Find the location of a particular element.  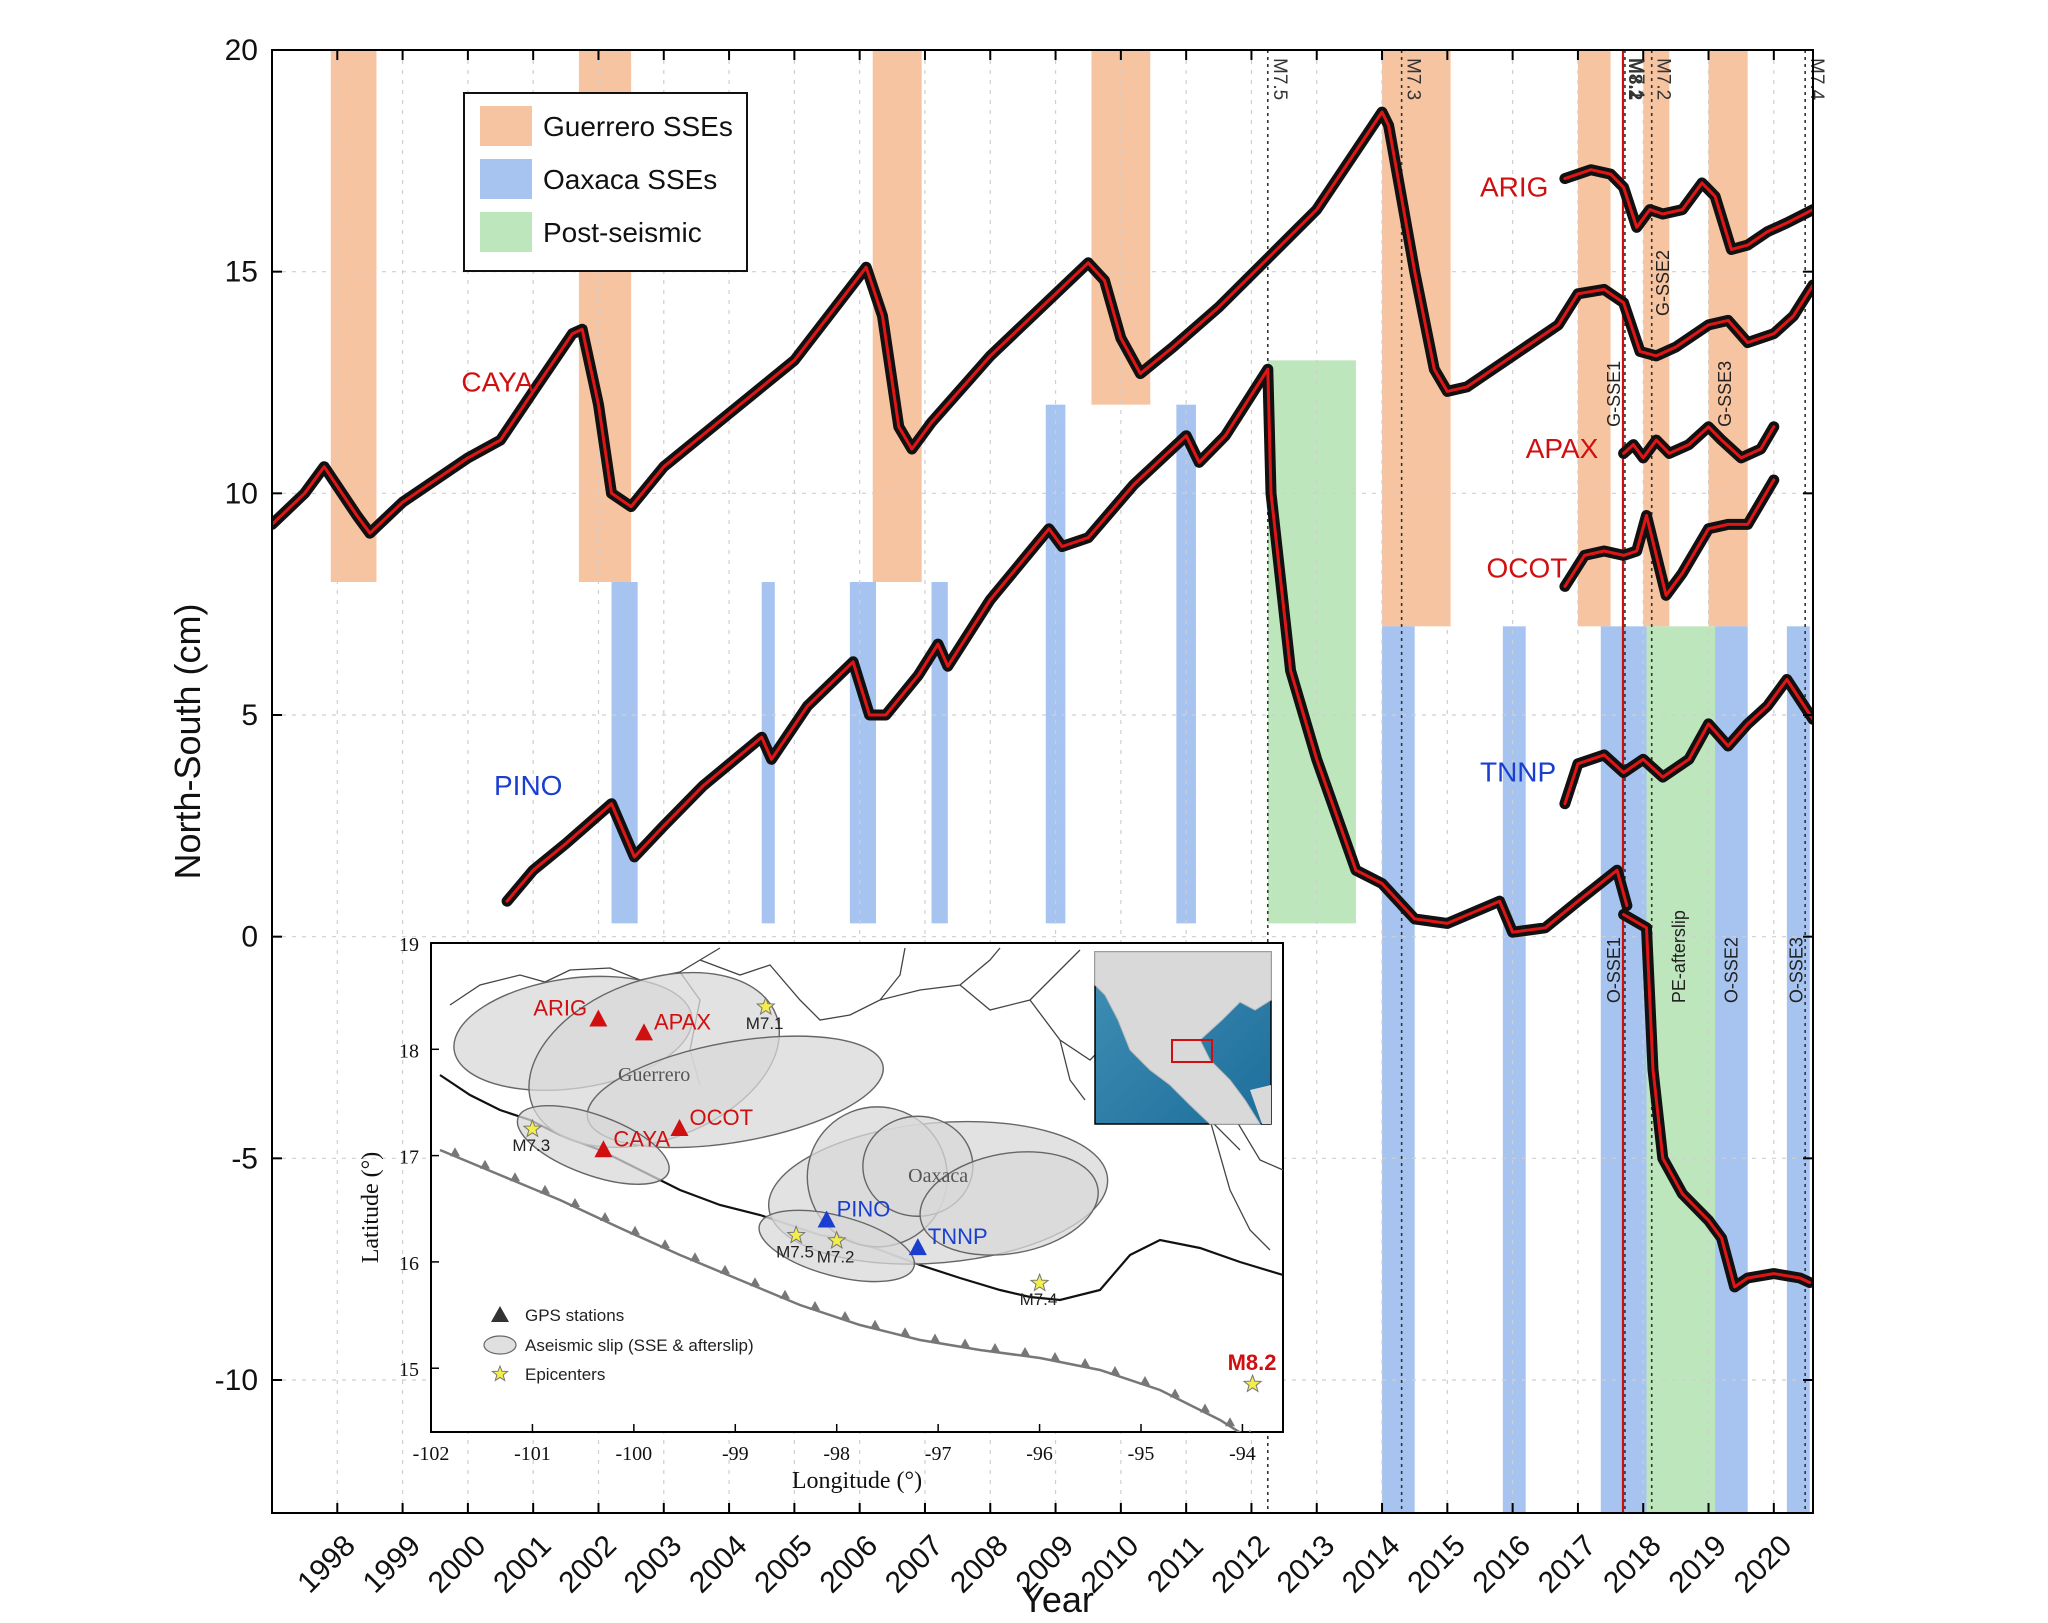

inset-legend-label: Aseismic slip (SSE & afterslip) is located at coordinates (639, 1345).